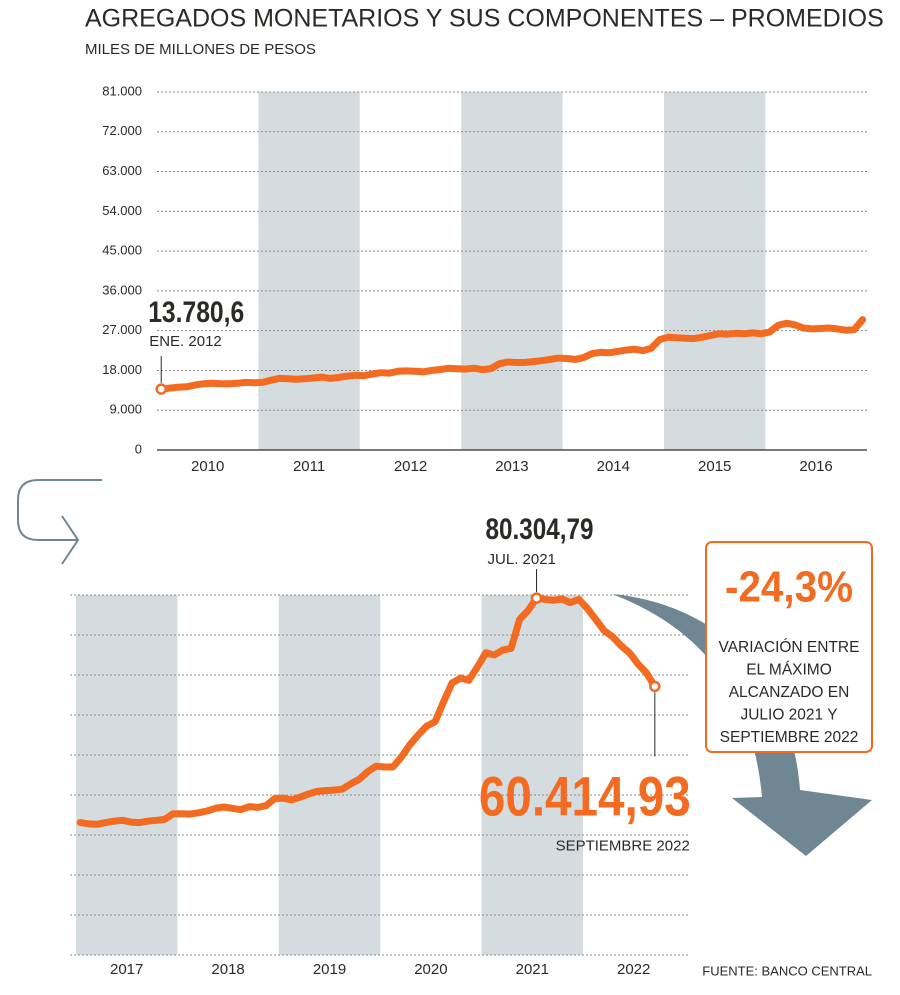 This screenshot has width=900, height=995. What do you see at coordinates (59, 522) in the screenshot?
I see `continue-arrow` at bounding box center [59, 522].